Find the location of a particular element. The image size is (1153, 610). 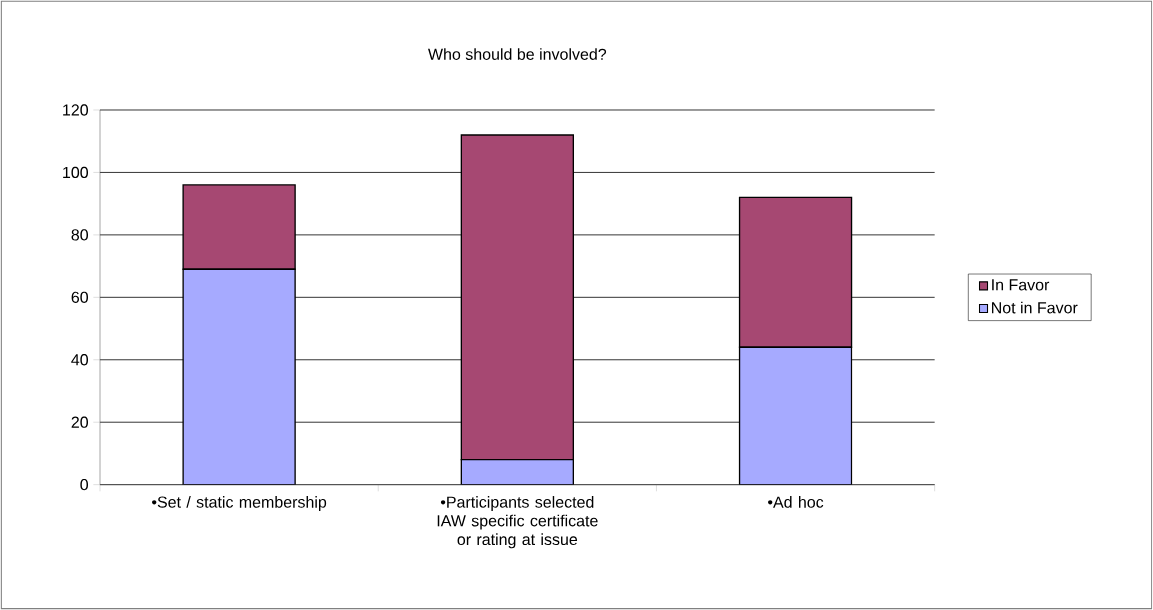

x-tick-label: •Participants selected IAW specific certificate or rating at issue is located at coordinates (517, 522).